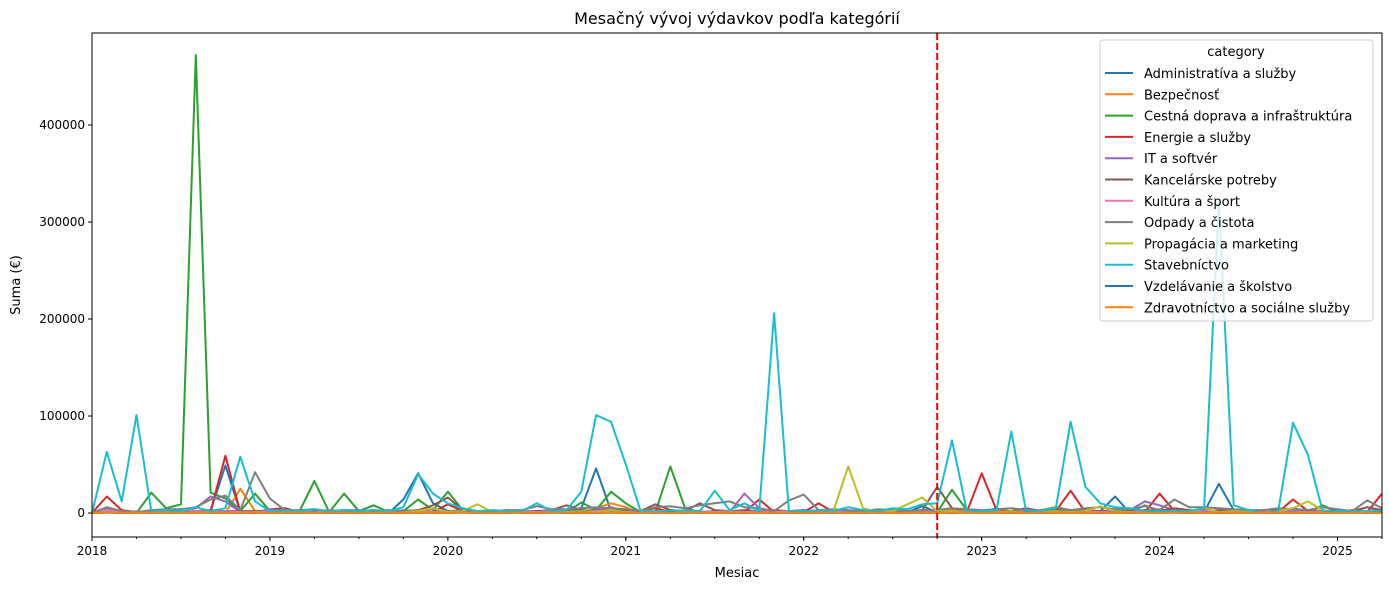 The height and width of the screenshot is (590, 1389). I want to click on legend-label: Bezpečnosť, so click(1181, 95).